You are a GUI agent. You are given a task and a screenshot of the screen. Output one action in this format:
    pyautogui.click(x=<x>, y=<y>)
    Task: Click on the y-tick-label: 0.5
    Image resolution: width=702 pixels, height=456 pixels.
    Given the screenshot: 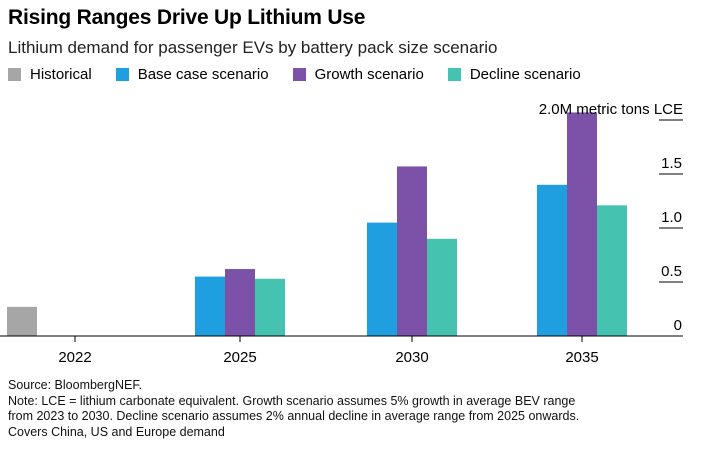 What is the action you would take?
    pyautogui.click(x=671, y=271)
    